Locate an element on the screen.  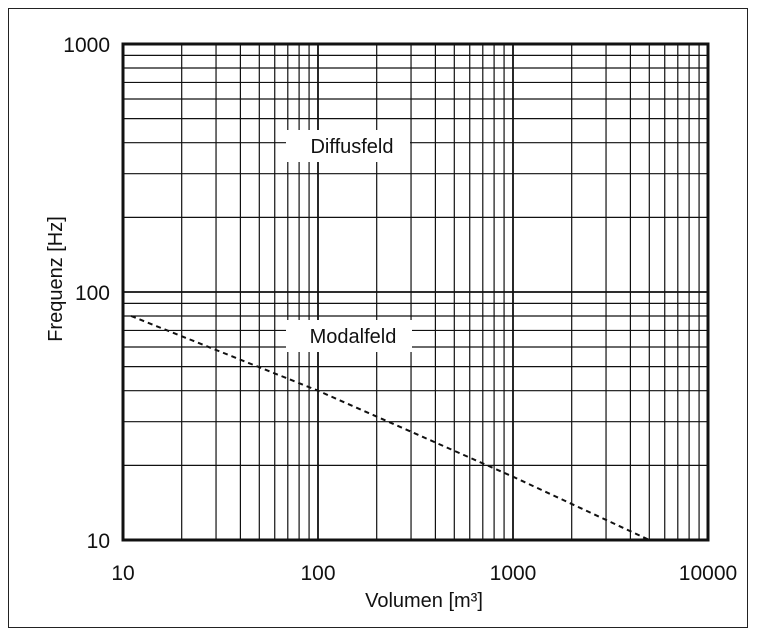
region-label-modalfeld: Modalfeld is located at coordinates (349, 336).